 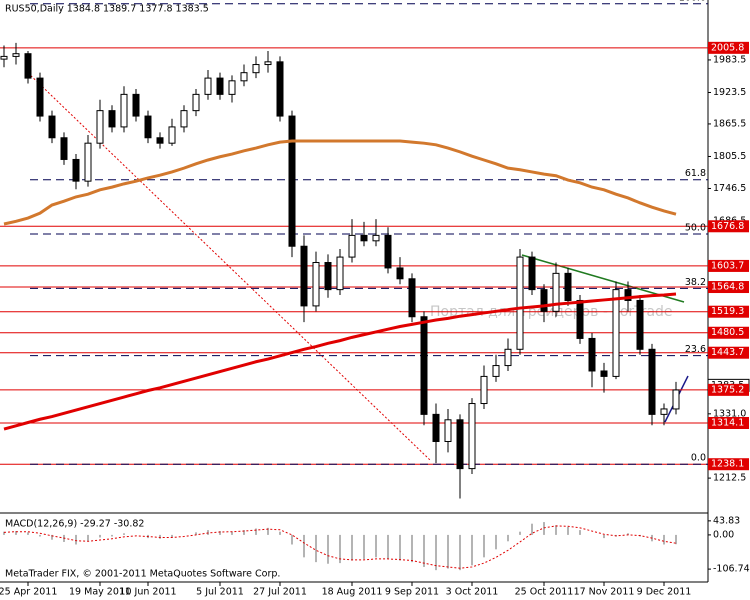 What do you see at coordinates (727, 311) in the screenshot?
I see `level-label: 1519.3` at bounding box center [727, 311].